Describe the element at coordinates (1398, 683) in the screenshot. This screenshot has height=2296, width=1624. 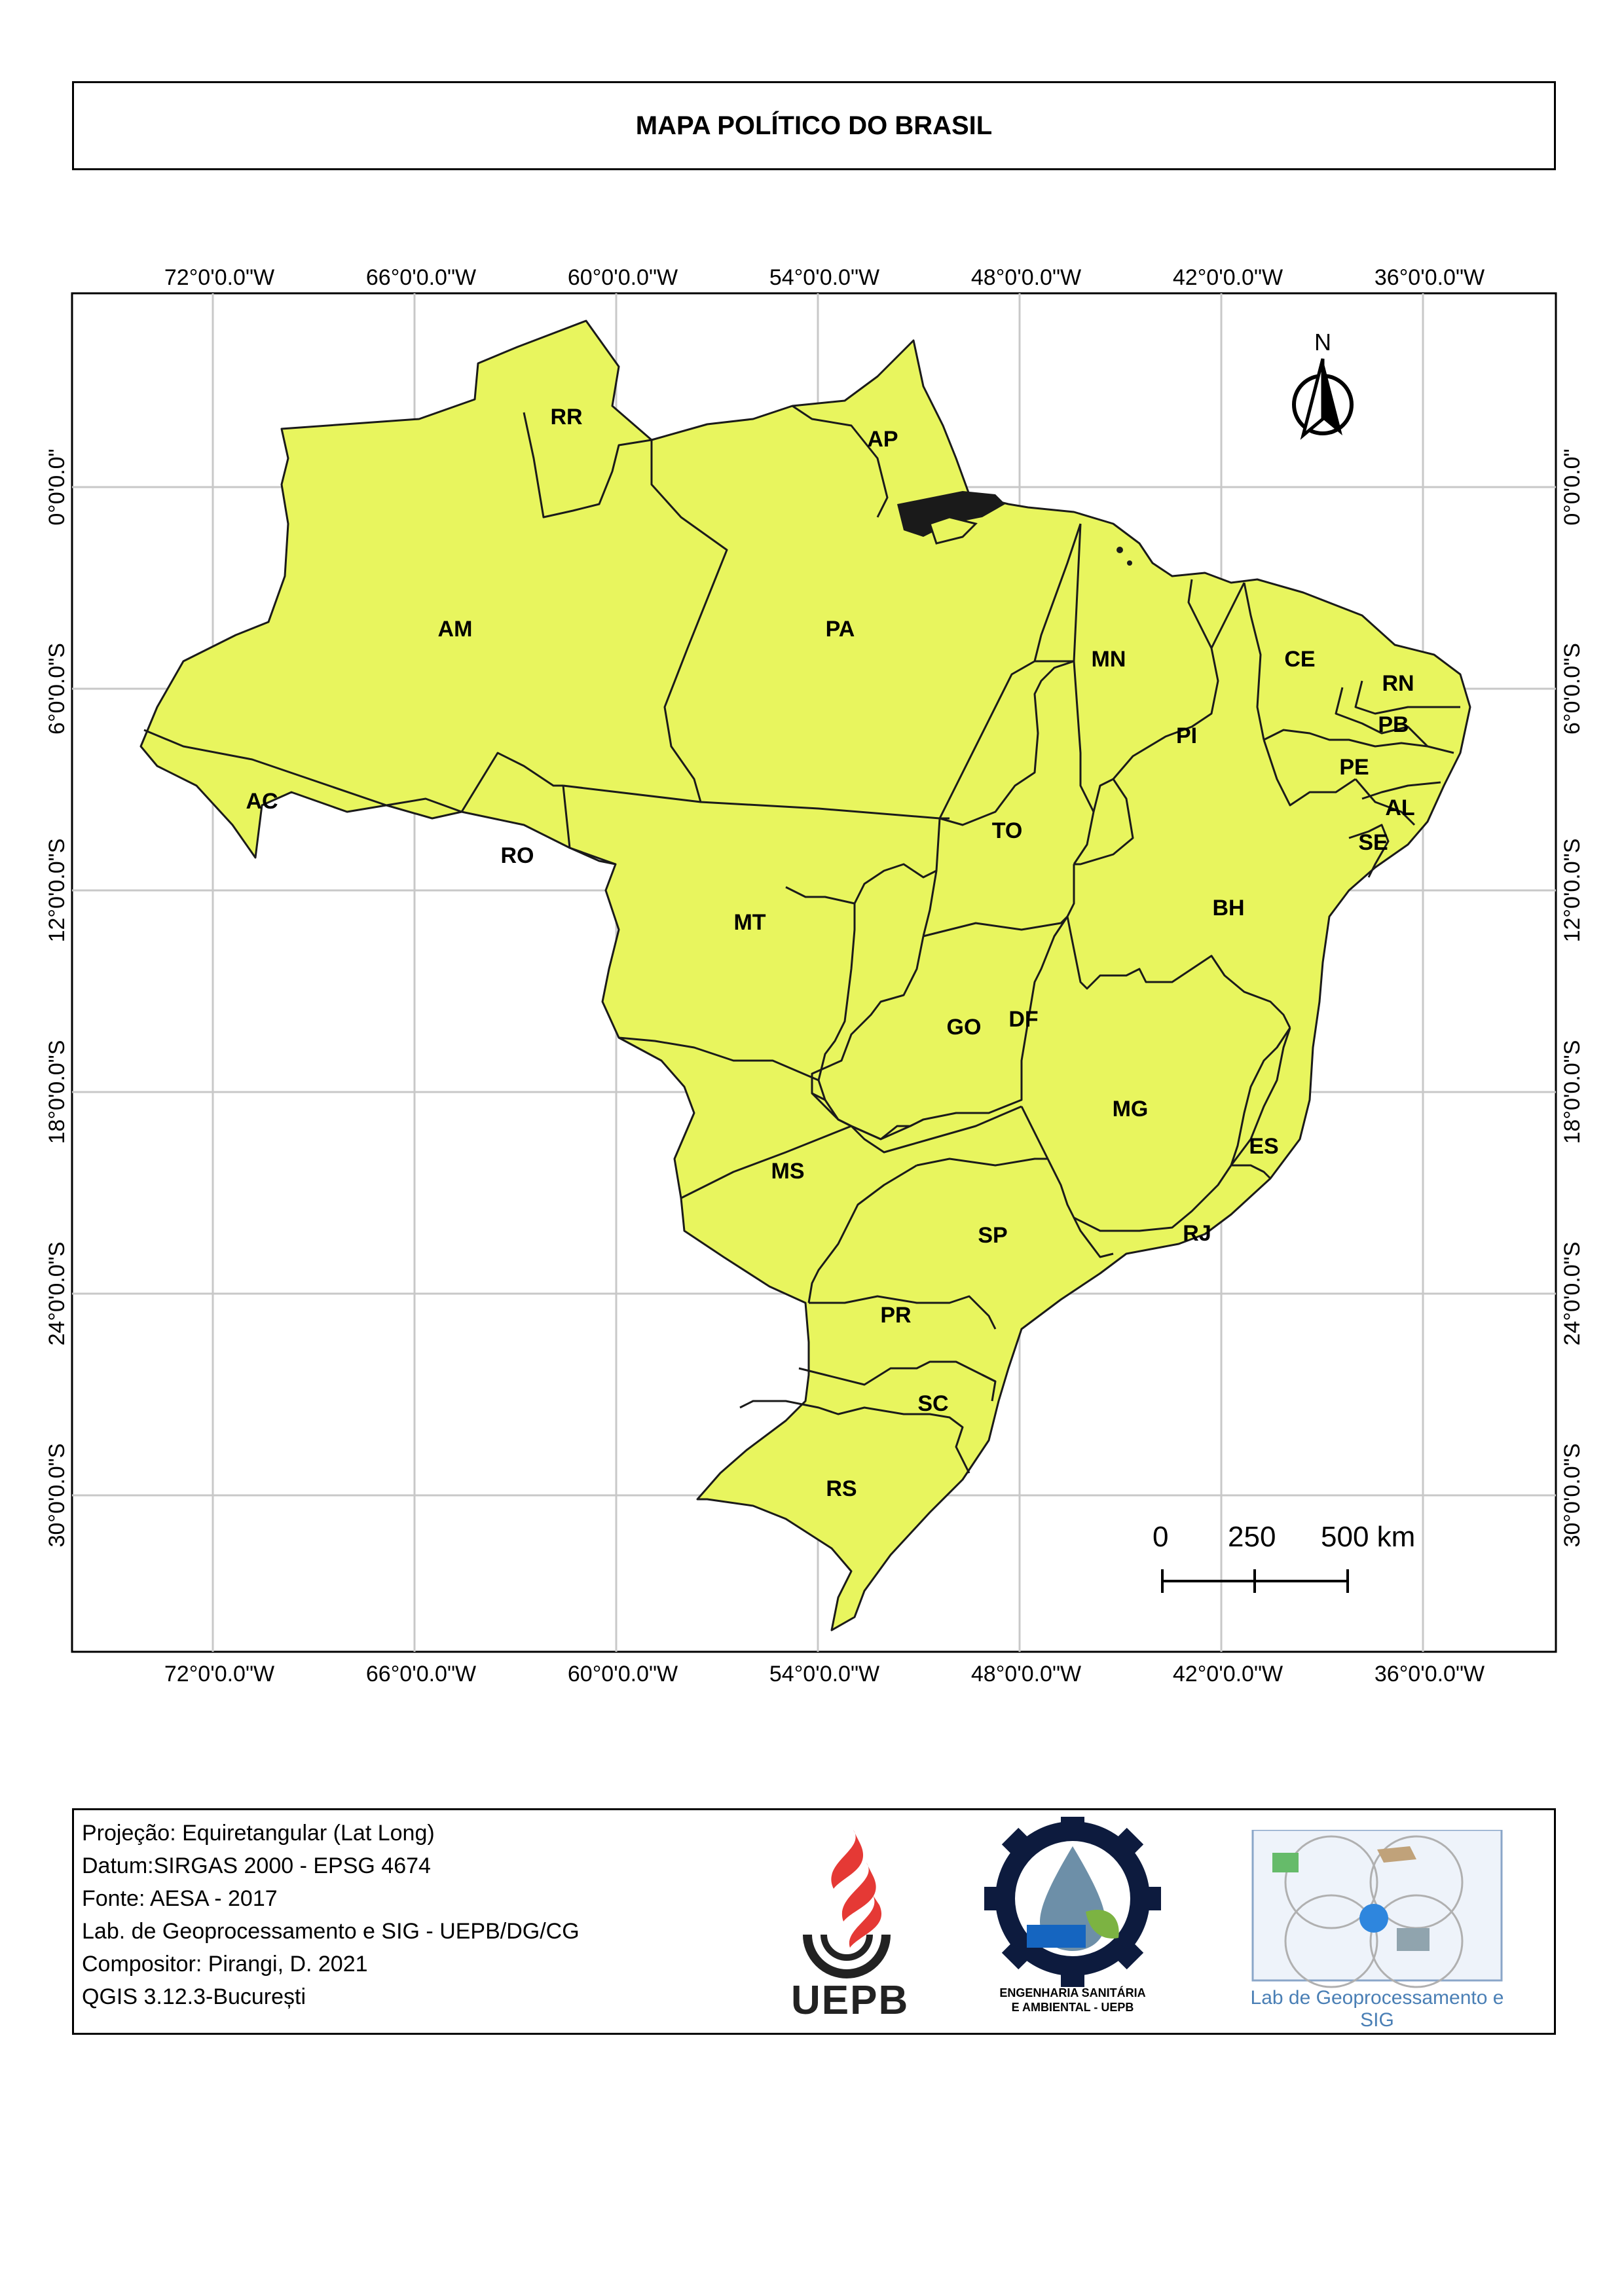
I see `state-label: RN` at that location.